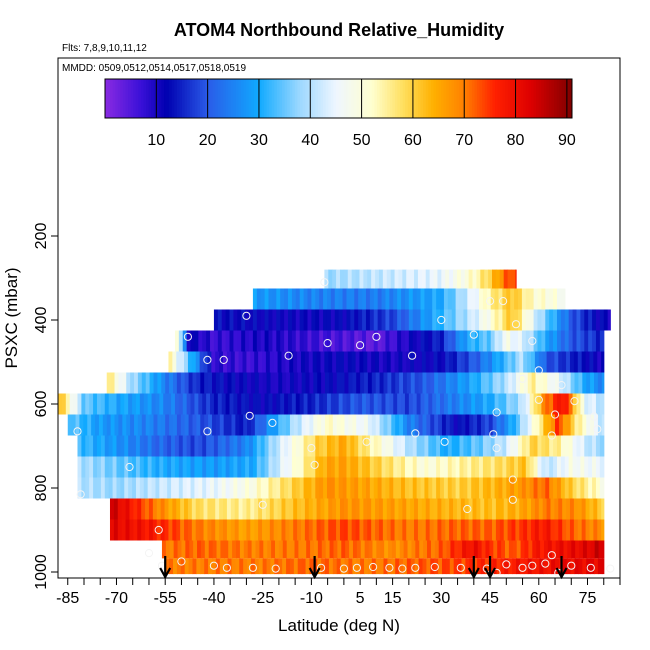 This screenshot has width=650, height=650. What do you see at coordinates (490, 568) in the screenshot?
I see `profile-arrow` at bounding box center [490, 568].